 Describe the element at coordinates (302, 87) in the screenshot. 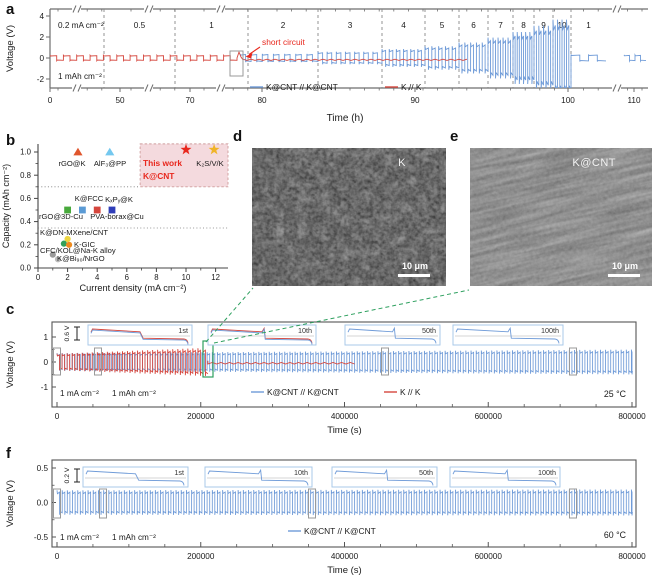

I see `legend-kcnt: K@CNT // K@CNT` at that location.